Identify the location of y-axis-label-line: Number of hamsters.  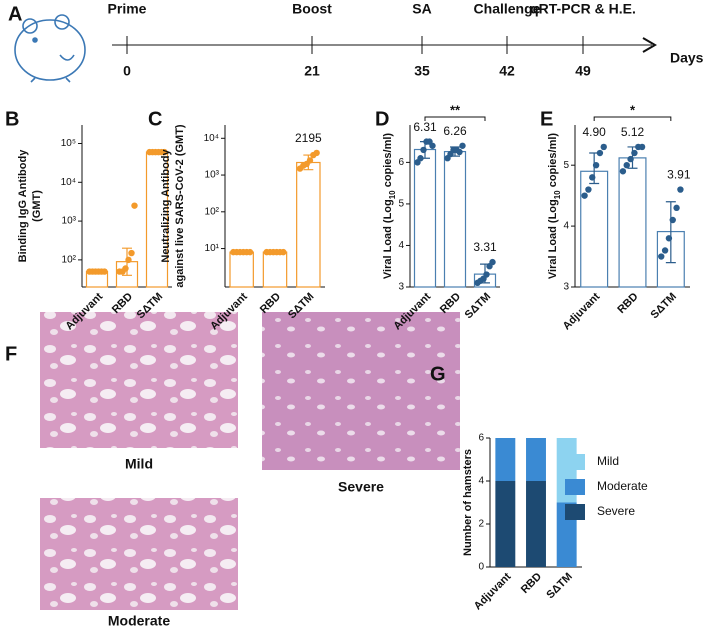
(468, 502).